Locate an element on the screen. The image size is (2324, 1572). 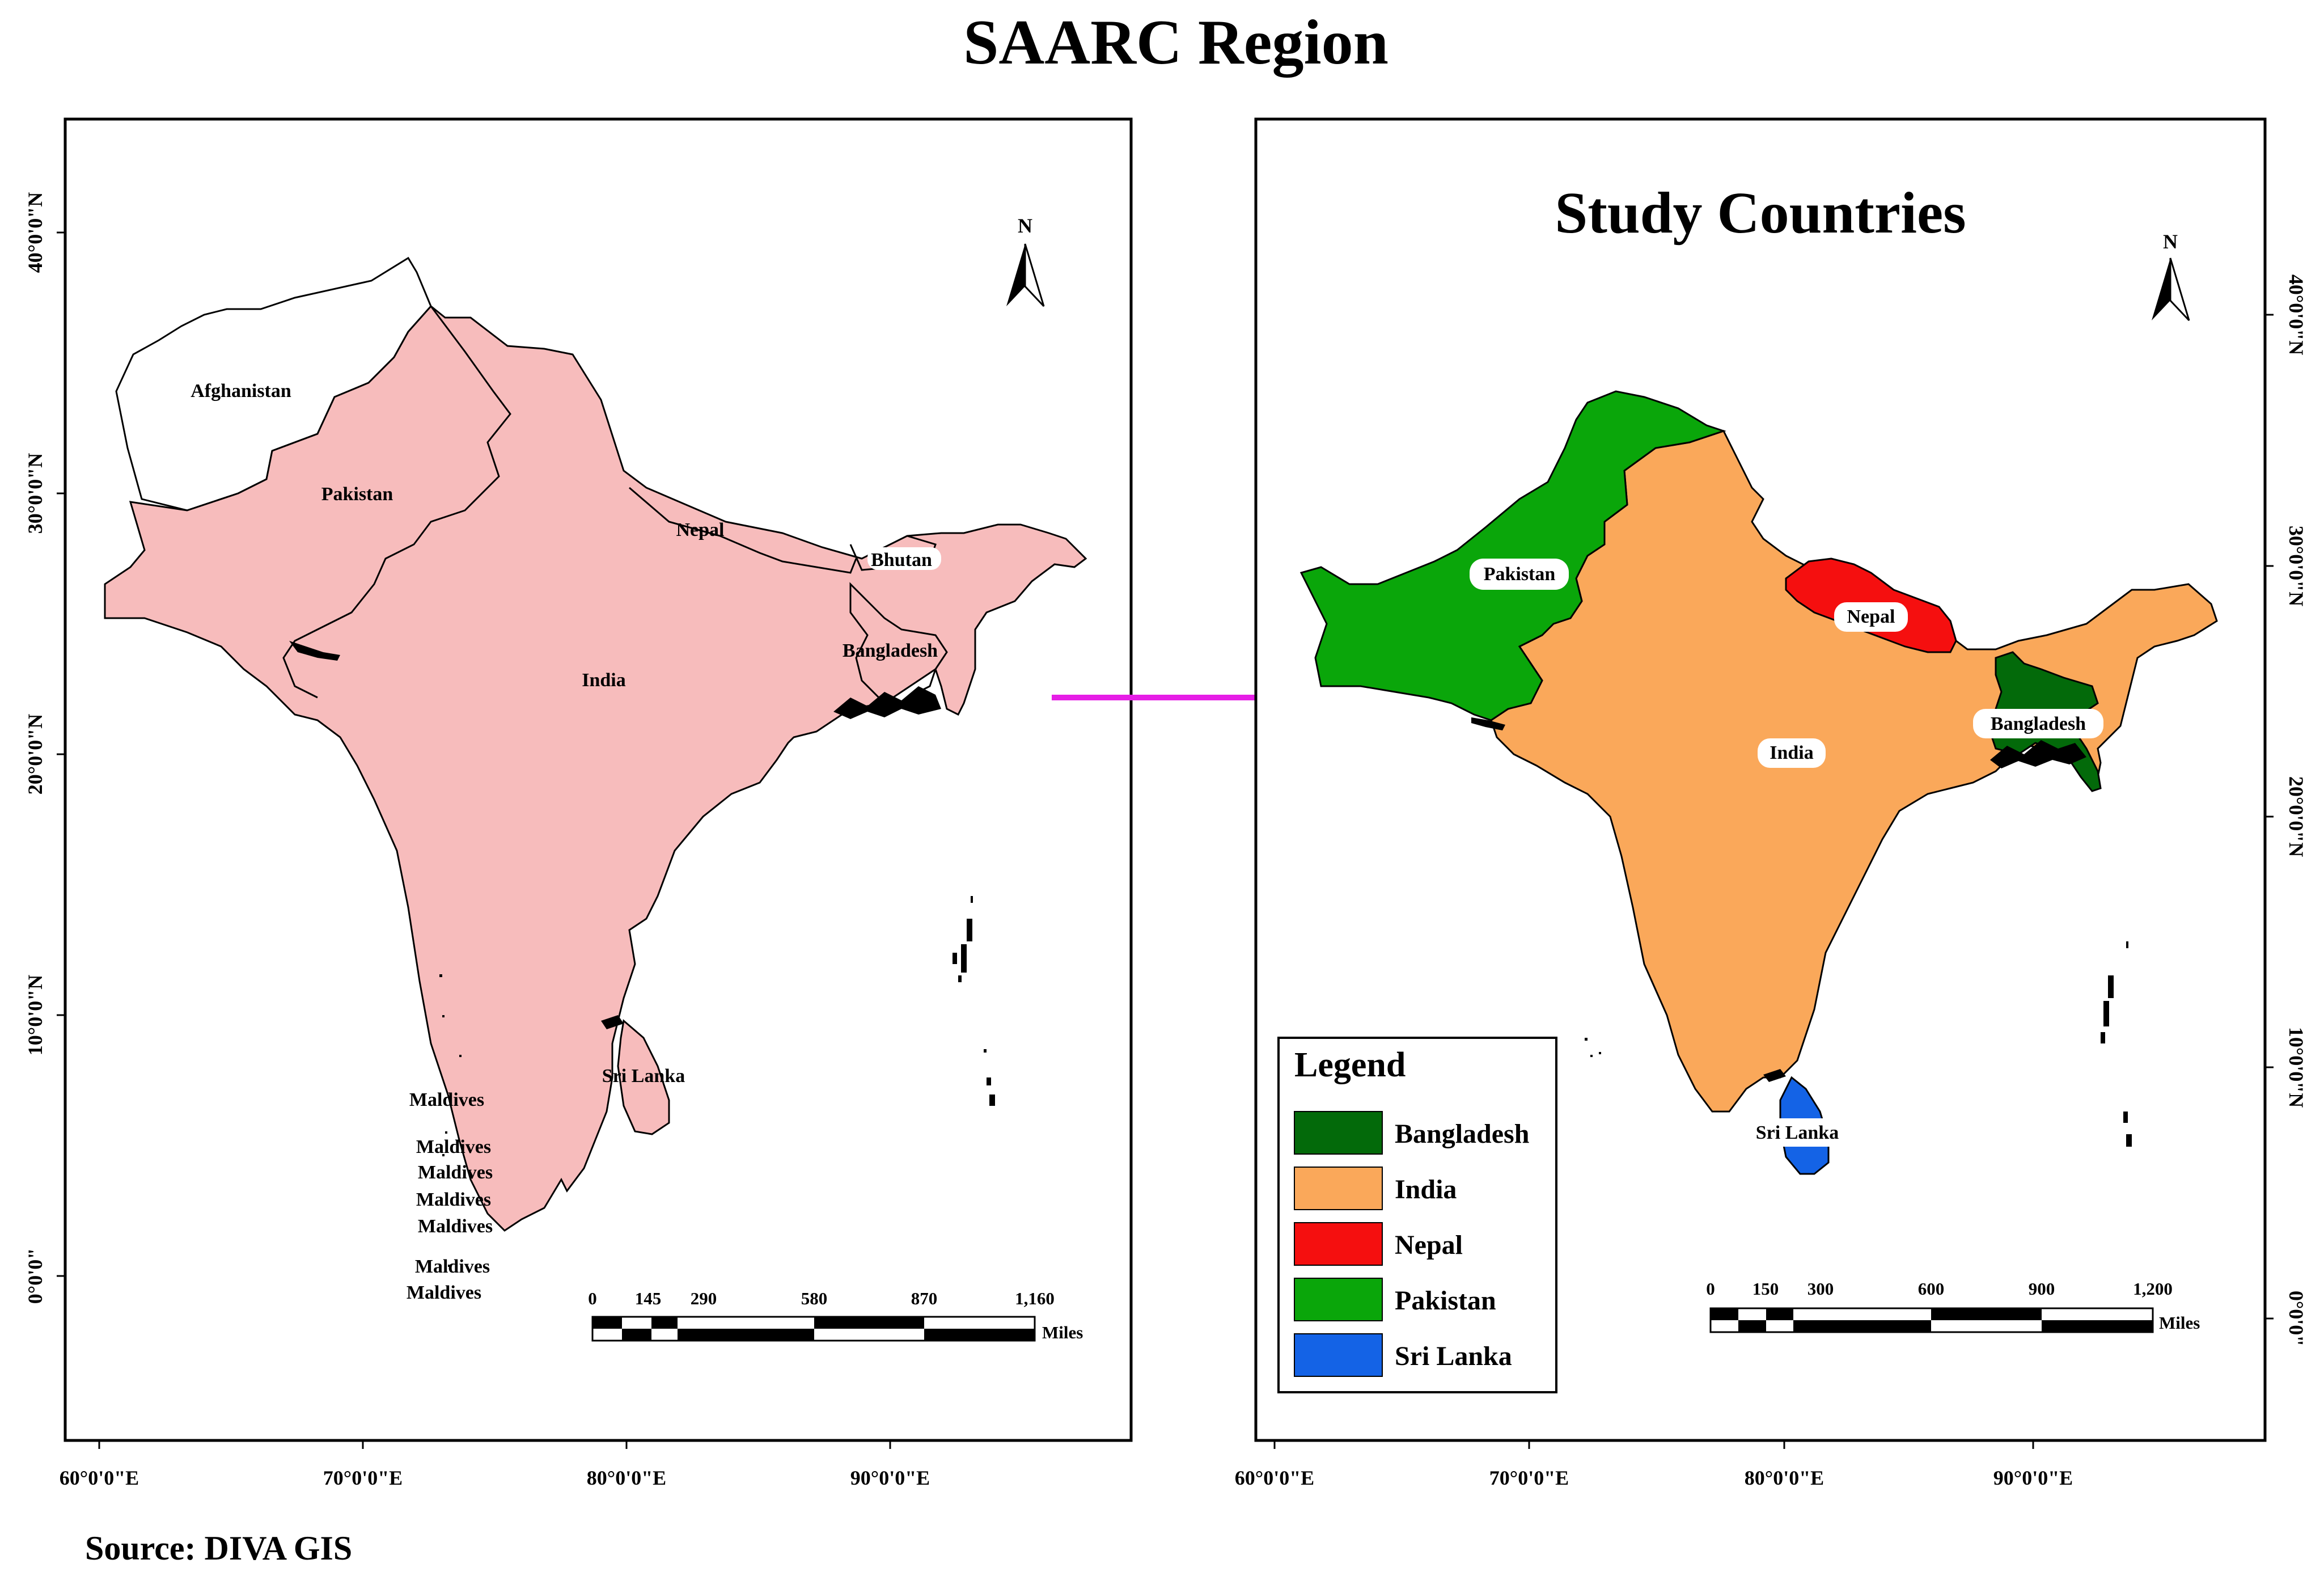
right-label-india-bg is located at coordinates (1792, 753).